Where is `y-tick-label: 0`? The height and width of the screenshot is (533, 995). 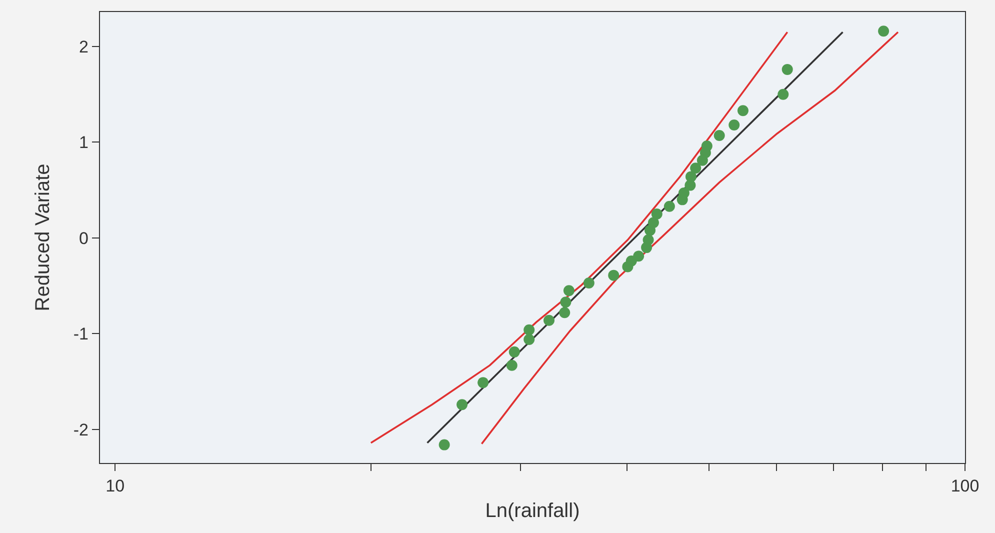 y-tick-label: 0 is located at coordinates (83, 238).